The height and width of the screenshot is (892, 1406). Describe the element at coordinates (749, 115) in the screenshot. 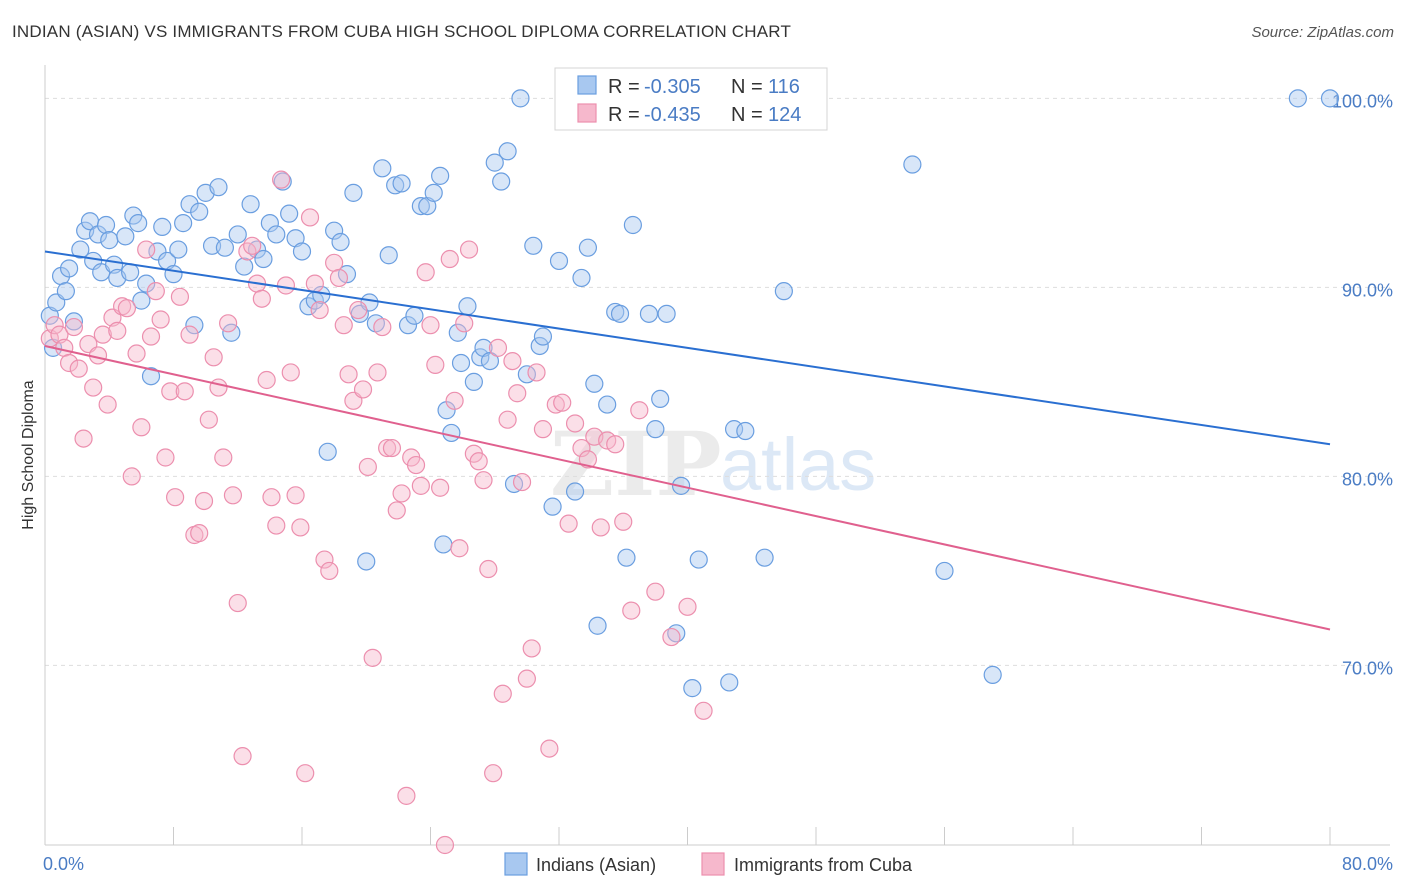

I see `legend-n-label-2: N =` at that location.